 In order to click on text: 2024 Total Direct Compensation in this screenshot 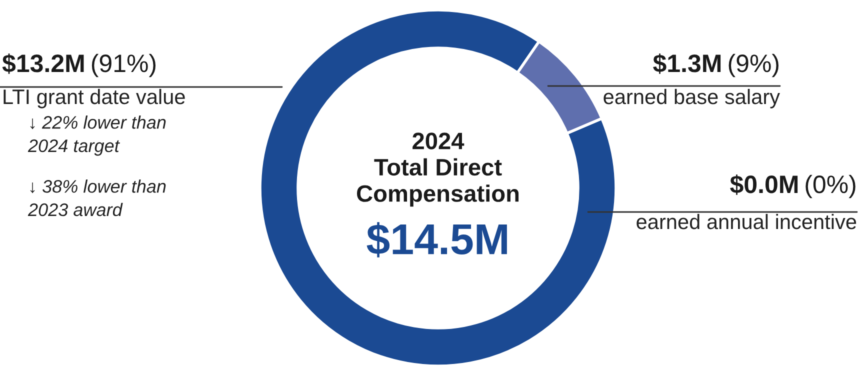, I will do `click(437, 169)`.